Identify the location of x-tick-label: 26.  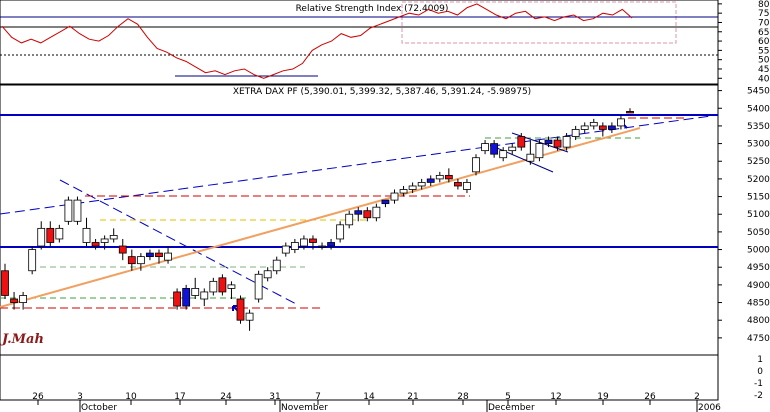
(650, 397).